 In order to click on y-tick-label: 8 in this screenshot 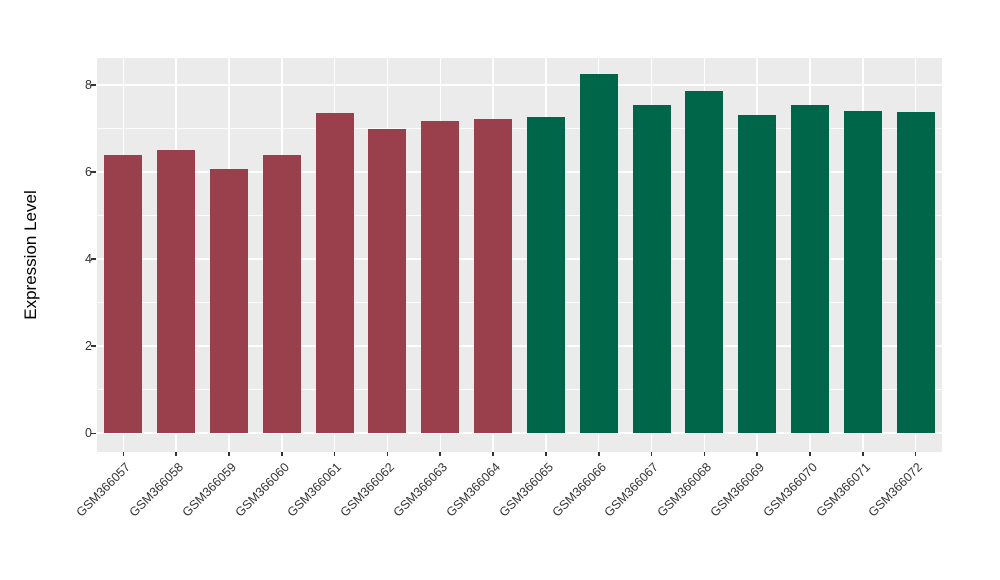, I will do `click(88, 84)`.